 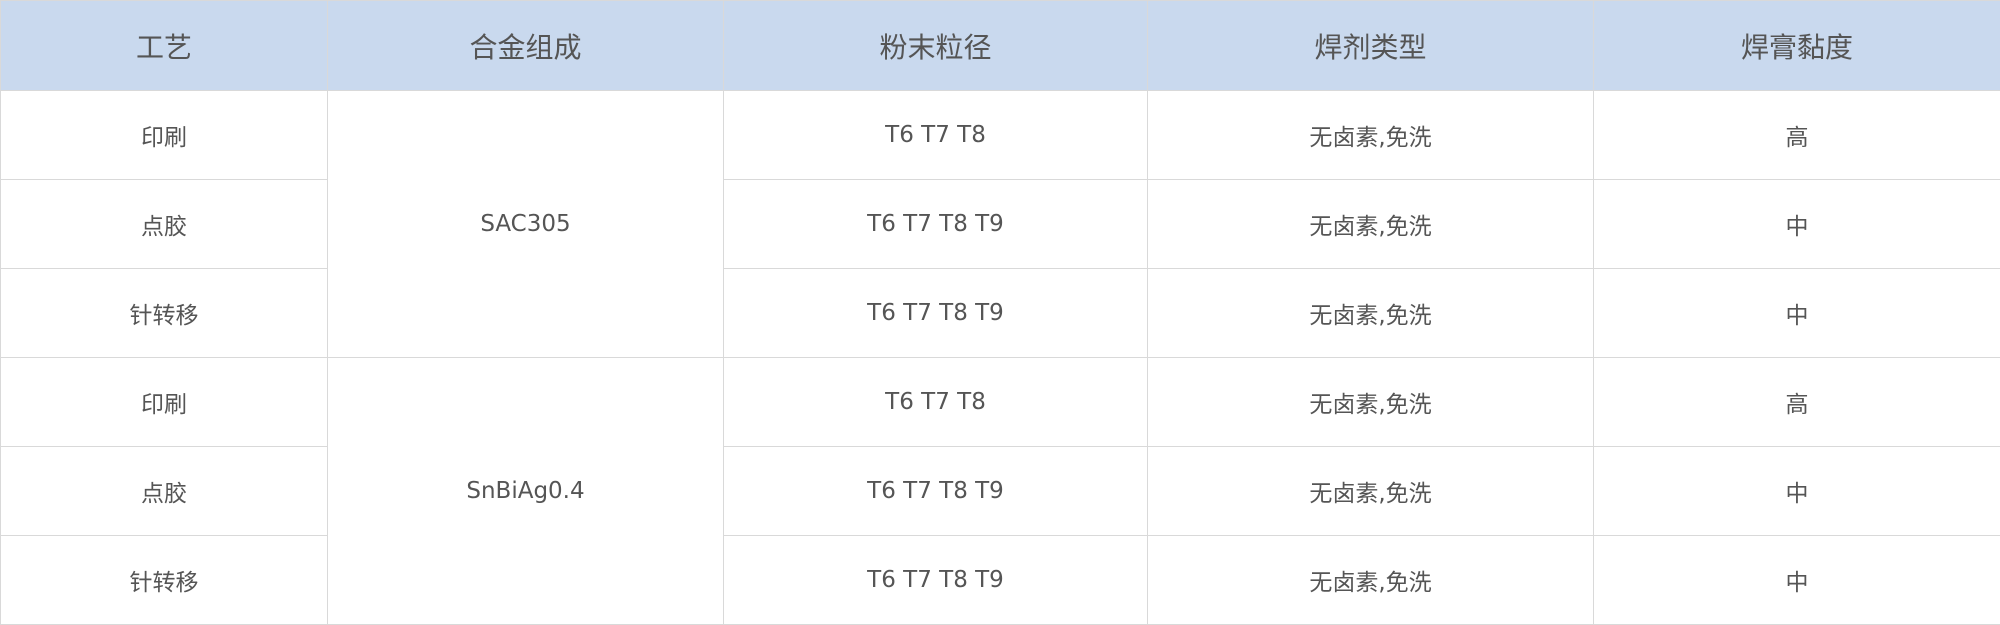 What do you see at coordinates (1371, 46) in the screenshot?
I see `header-flux: 焊剂类型` at bounding box center [1371, 46].